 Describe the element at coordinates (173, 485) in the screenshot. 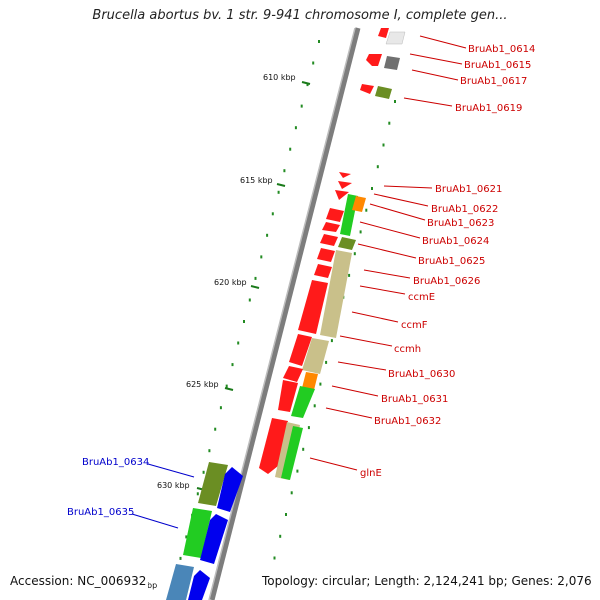

I see `tick-label: 630 kbp` at that location.